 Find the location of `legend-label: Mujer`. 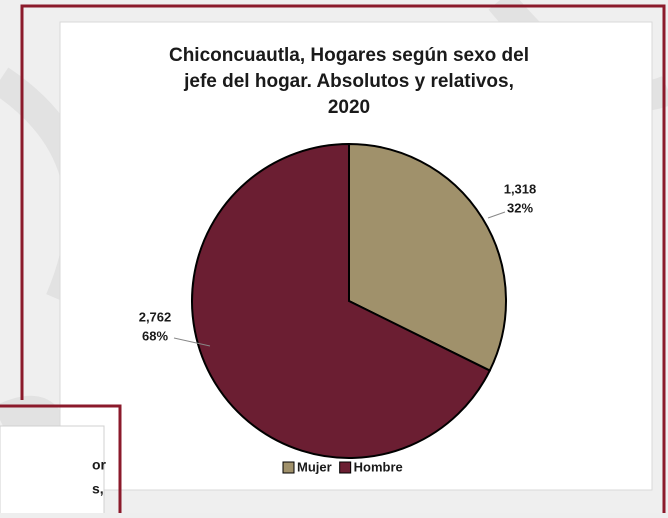

legend-label: Mujer is located at coordinates (314, 466).